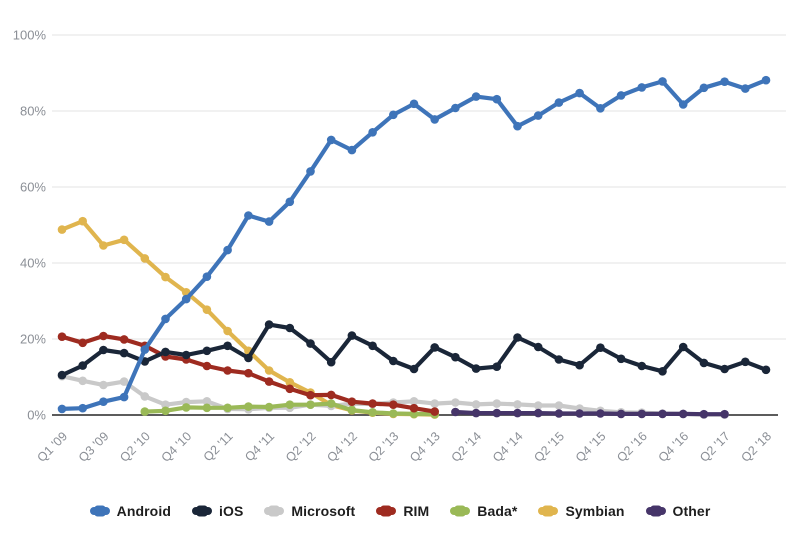  I want to click on legend-item-bada: Bada*, so click(483, 511).